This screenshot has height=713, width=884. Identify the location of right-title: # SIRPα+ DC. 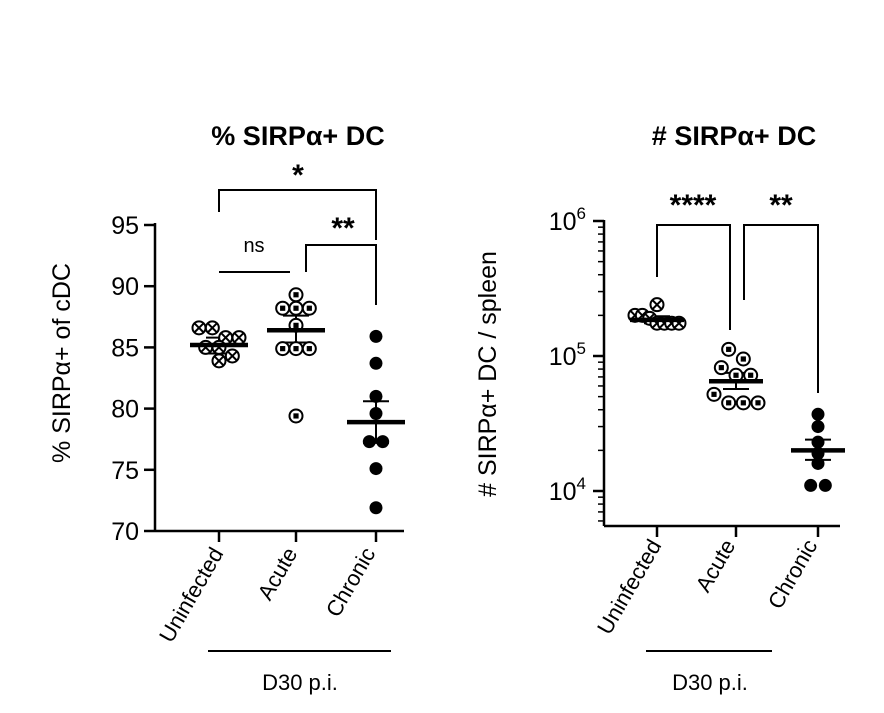
(734, 136).